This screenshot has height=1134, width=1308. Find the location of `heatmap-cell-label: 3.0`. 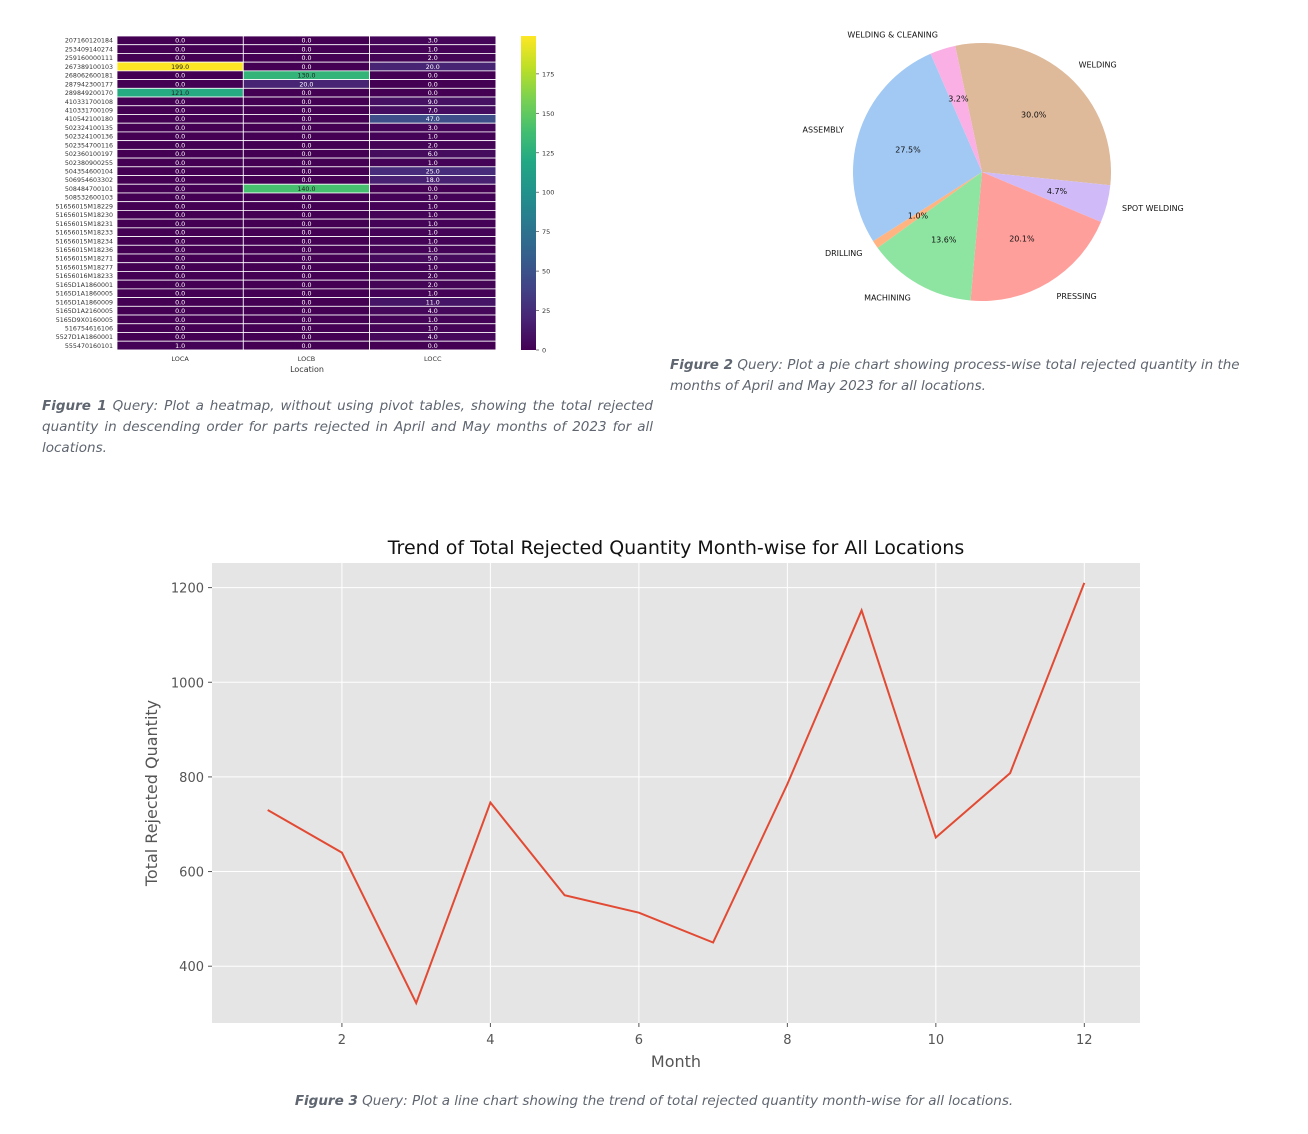

heatmap-cell-label: 3.0 is located at coordinates (433, 128).